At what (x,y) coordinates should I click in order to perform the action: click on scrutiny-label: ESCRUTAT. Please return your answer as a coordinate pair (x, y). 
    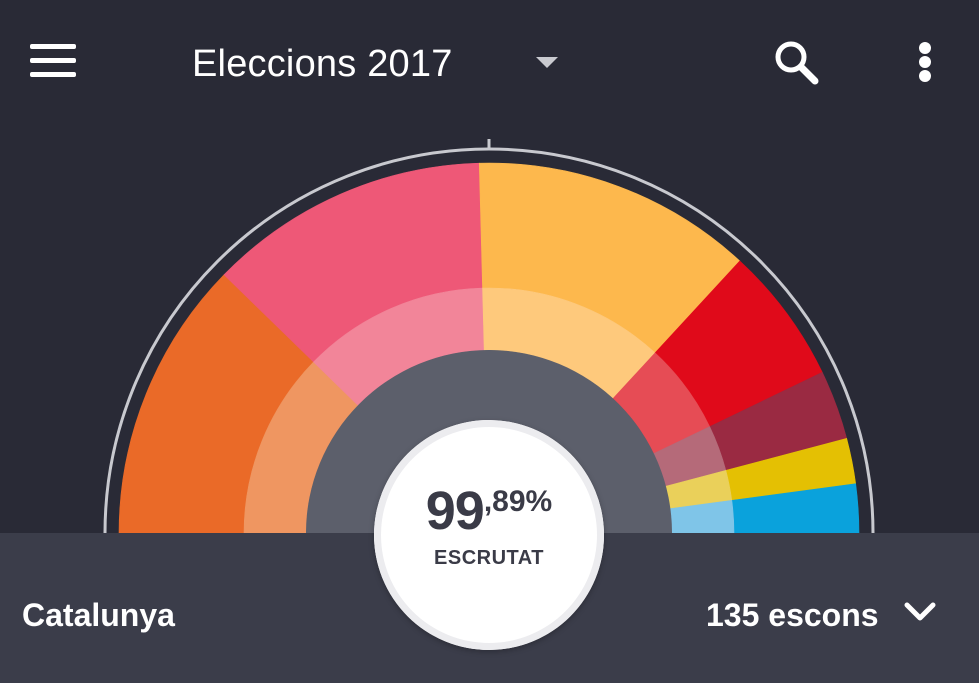
    Looking at the image, I should click on (489, 558).